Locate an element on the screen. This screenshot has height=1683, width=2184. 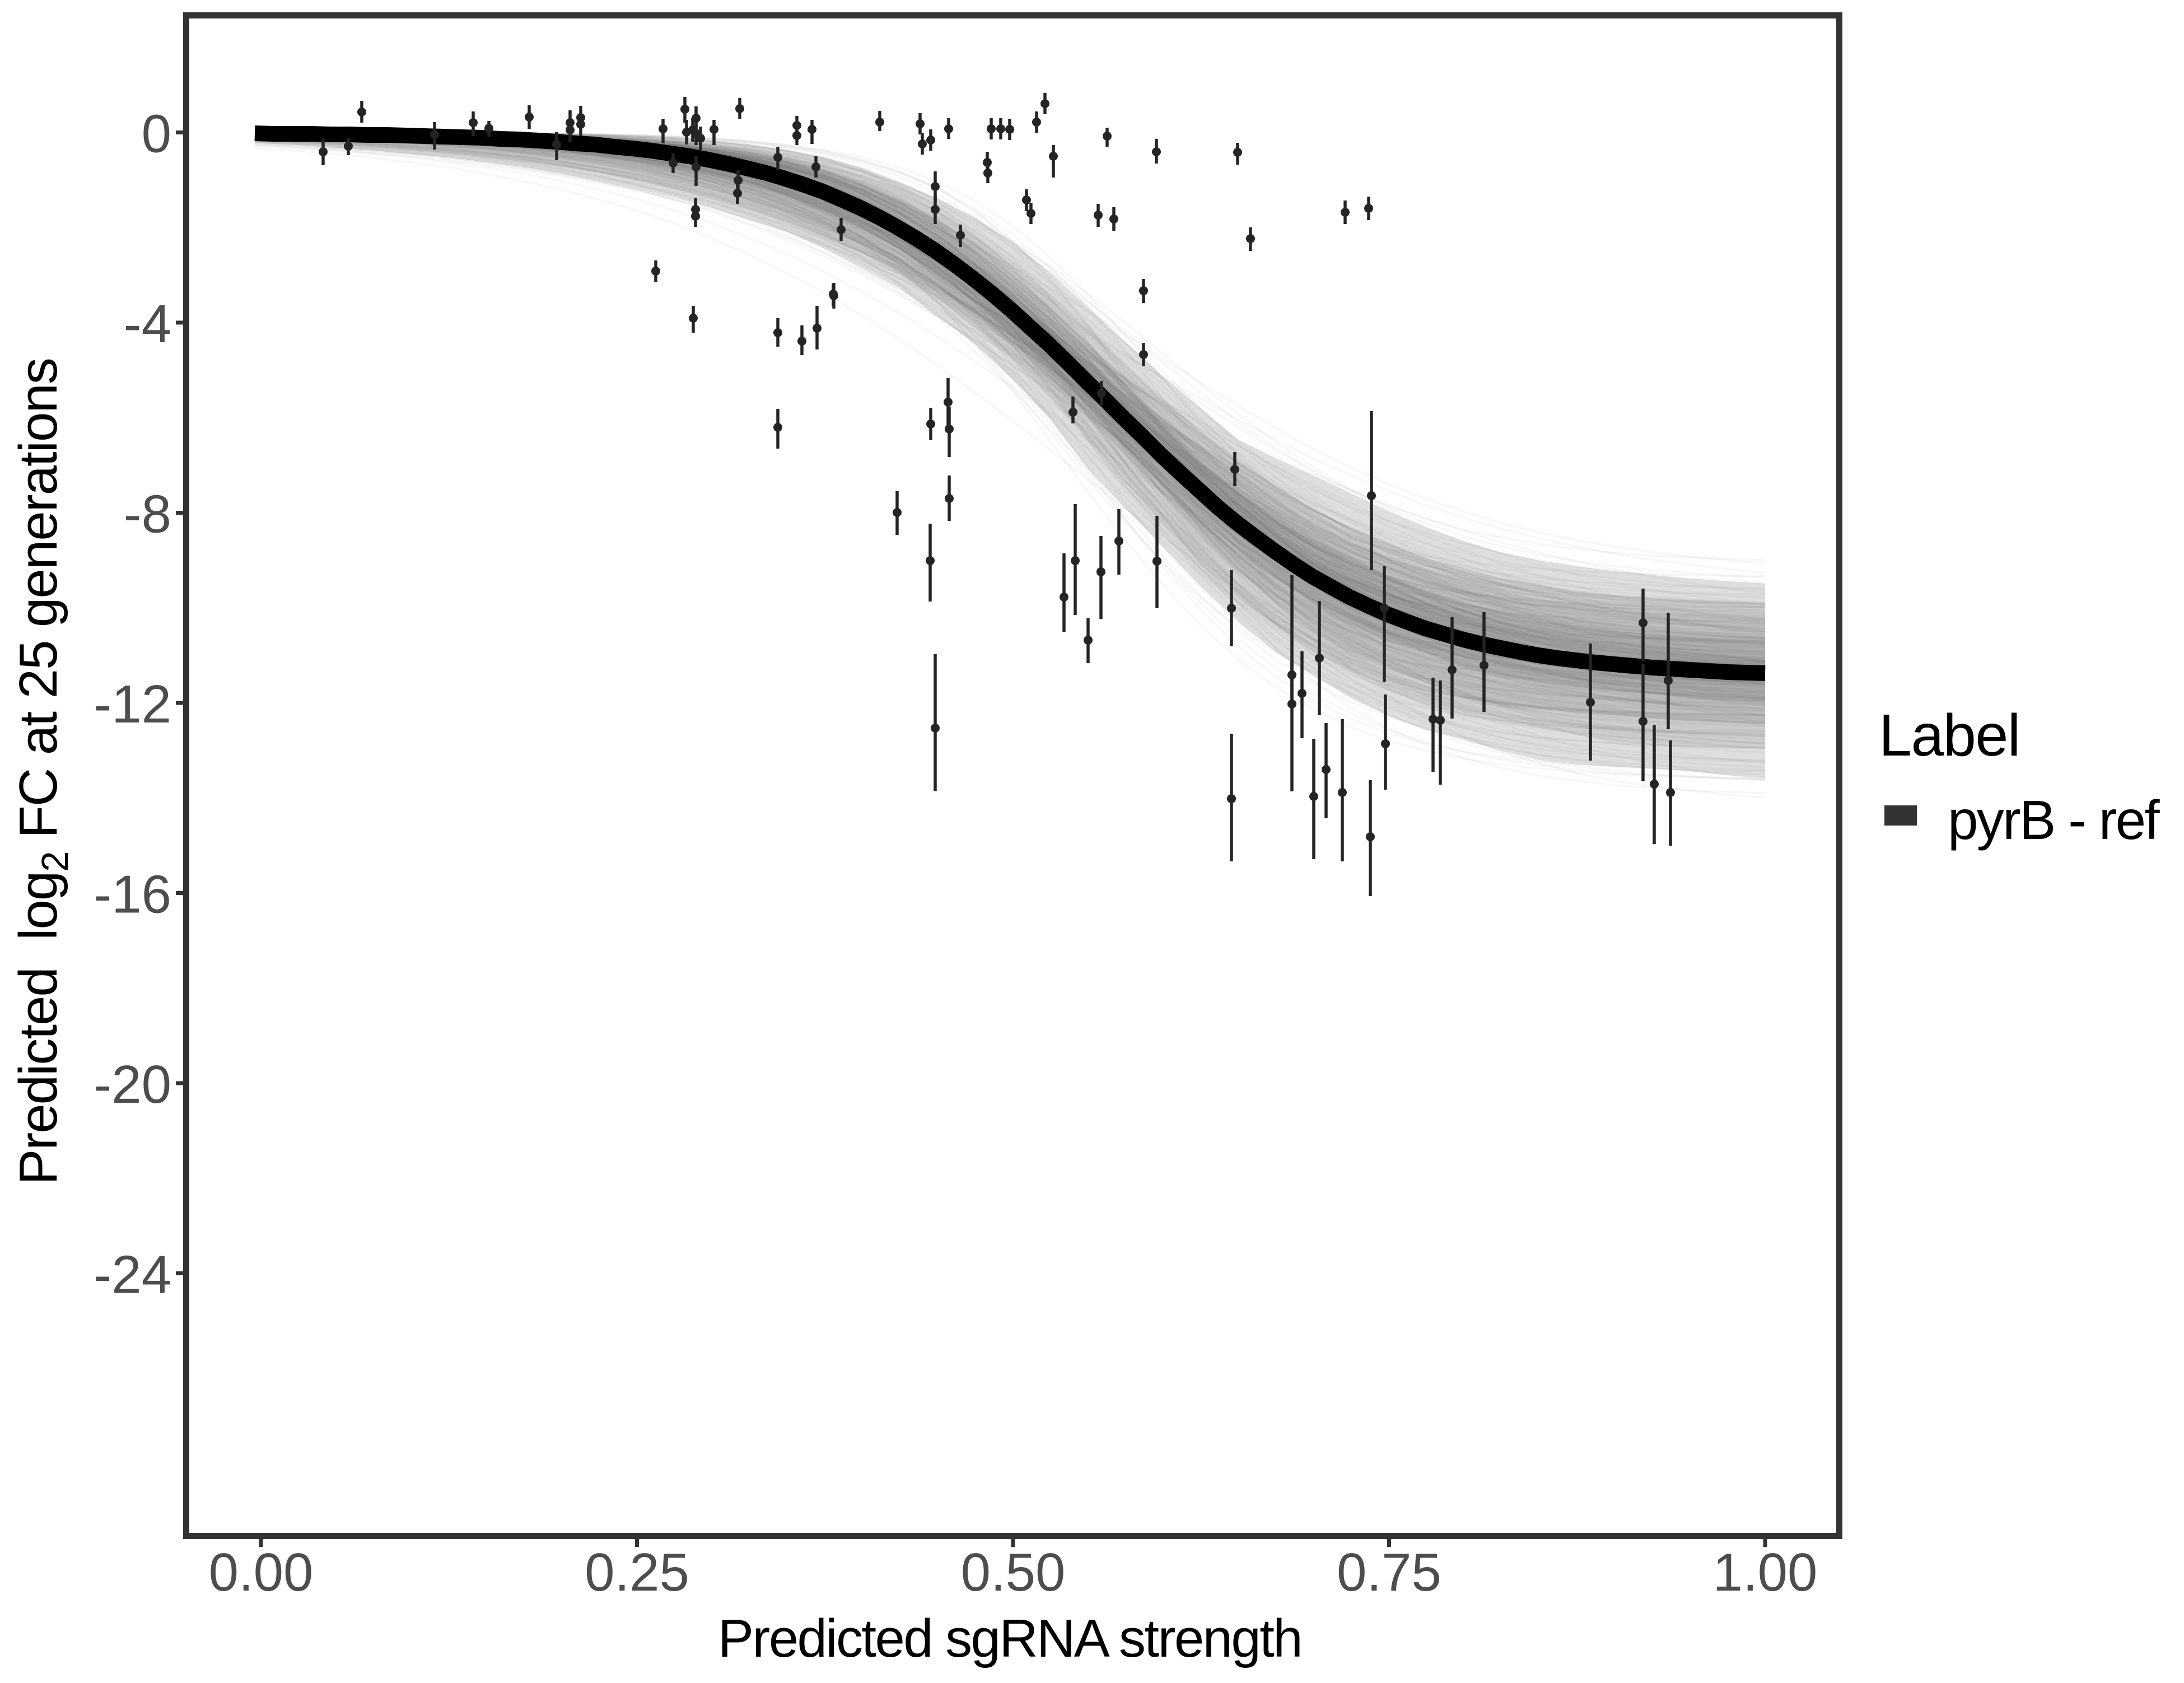
svg-text: Label is located at coordinates (1950, 735).